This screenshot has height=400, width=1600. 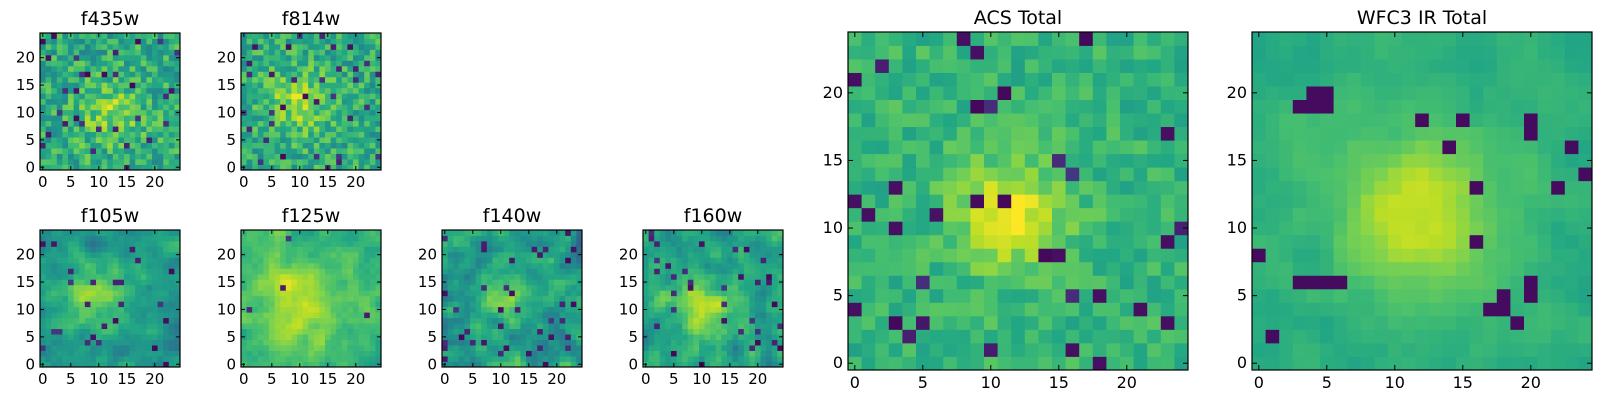 I want to click on x-tick-label: 10, so click(x=299, y=182).